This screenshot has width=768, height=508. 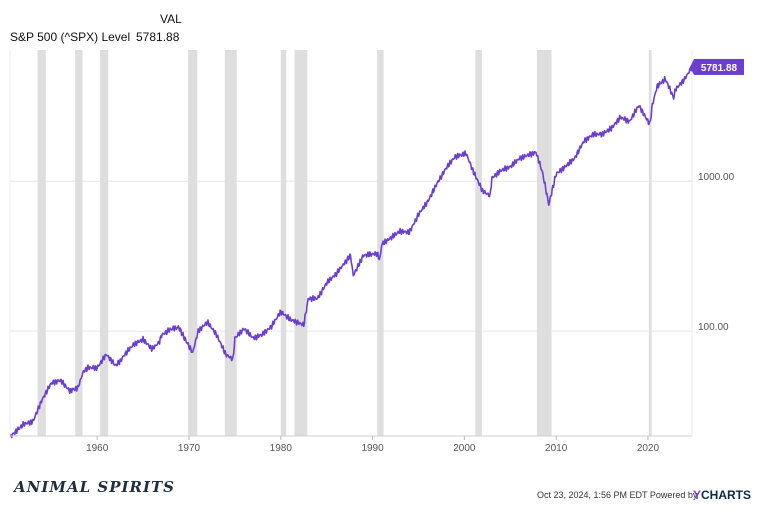 I want to click on x-tick-label: 1970, so click(x=189, y=448).